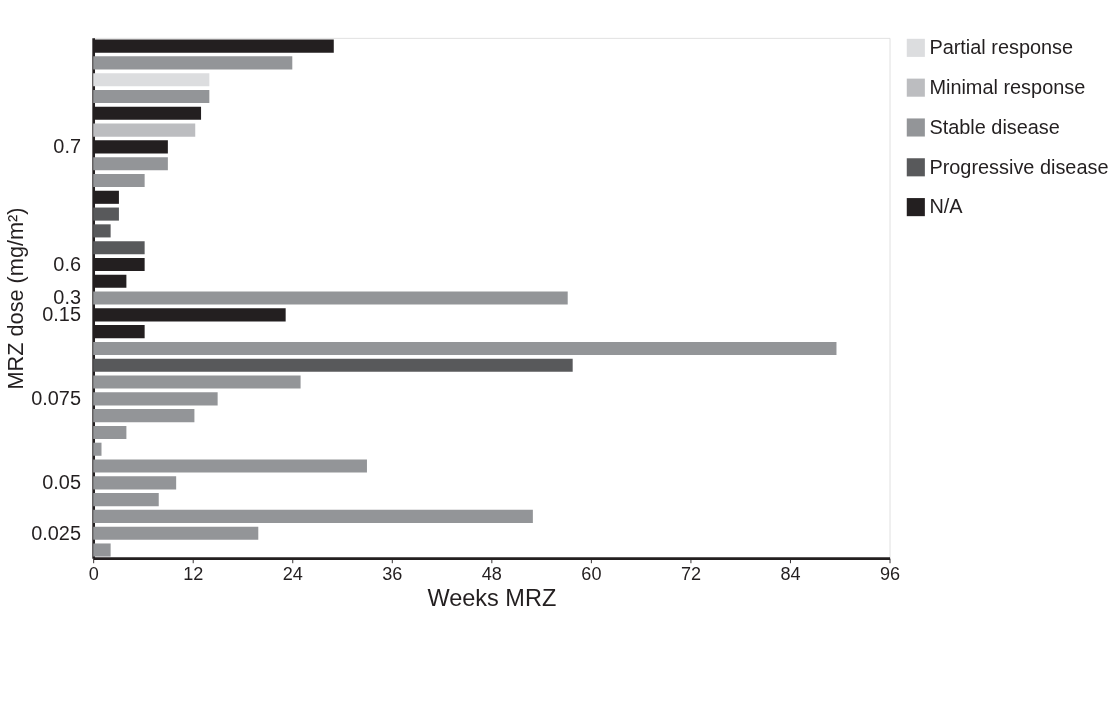  Describe the element at coordinates (56, 398) in the screenshot. I see `y-tick-label: 0.075` at that location.